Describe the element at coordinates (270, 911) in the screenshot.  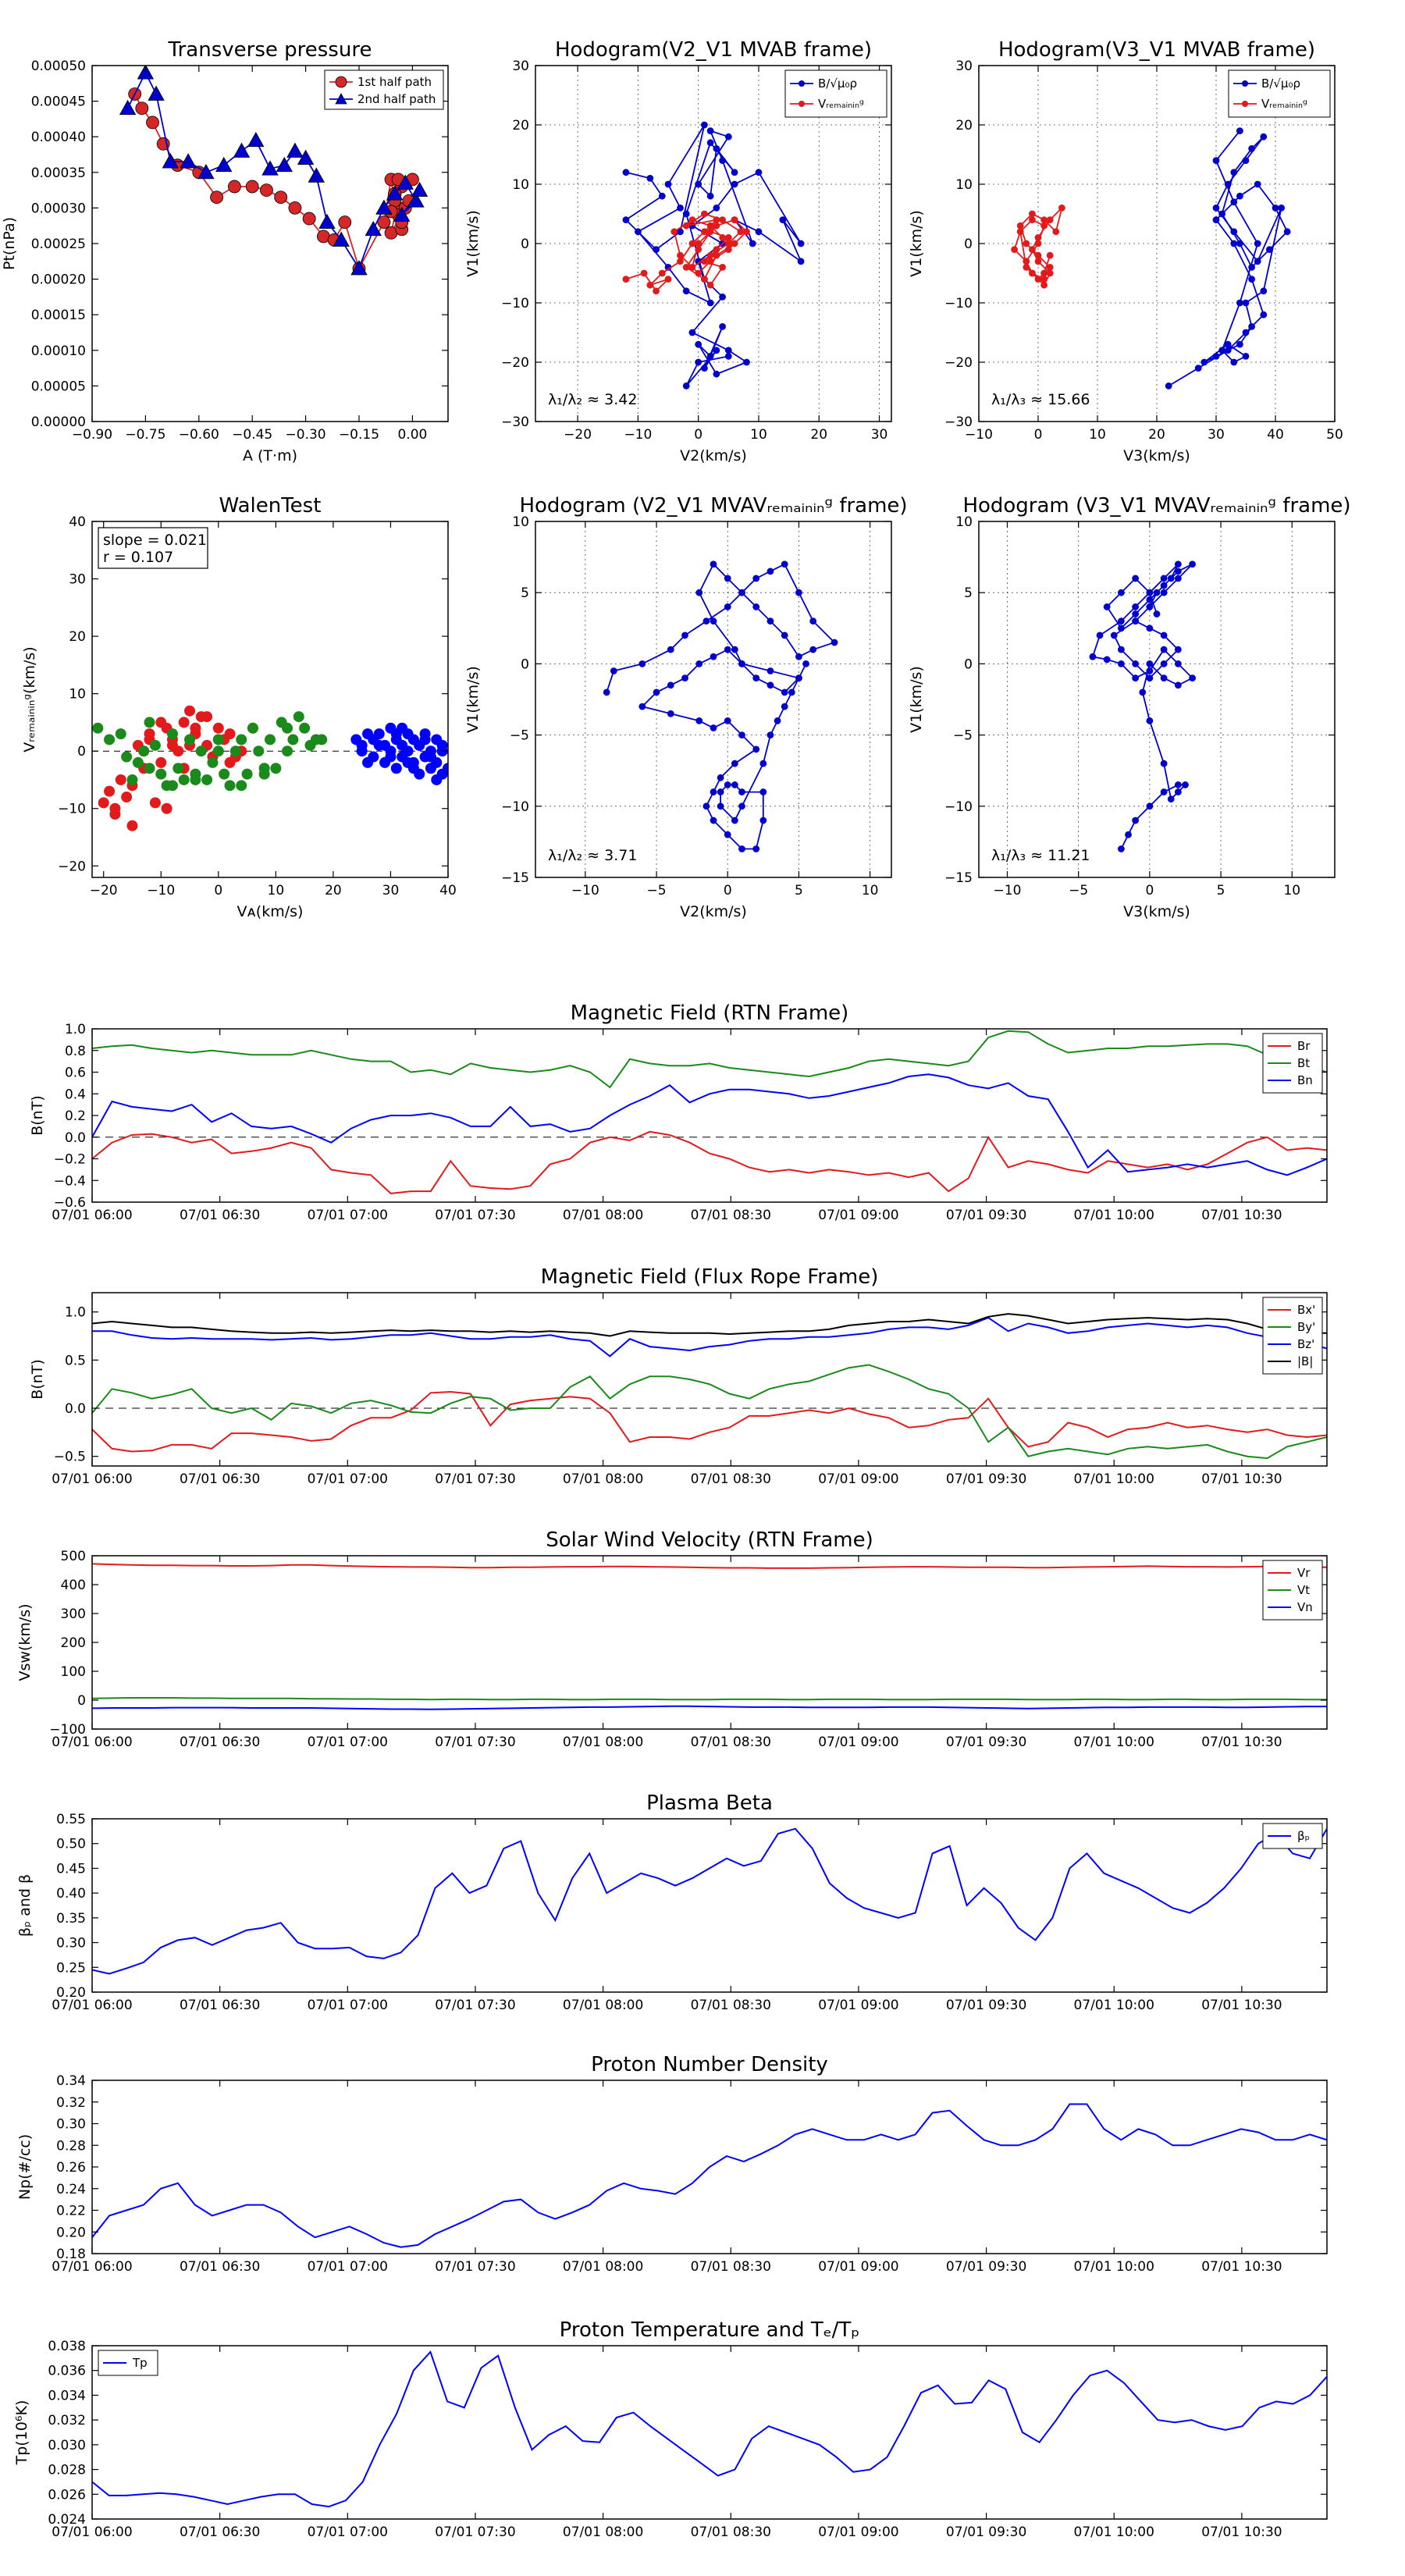
I see `walen-xlabel: Vᴀ(km/s)` at that location.